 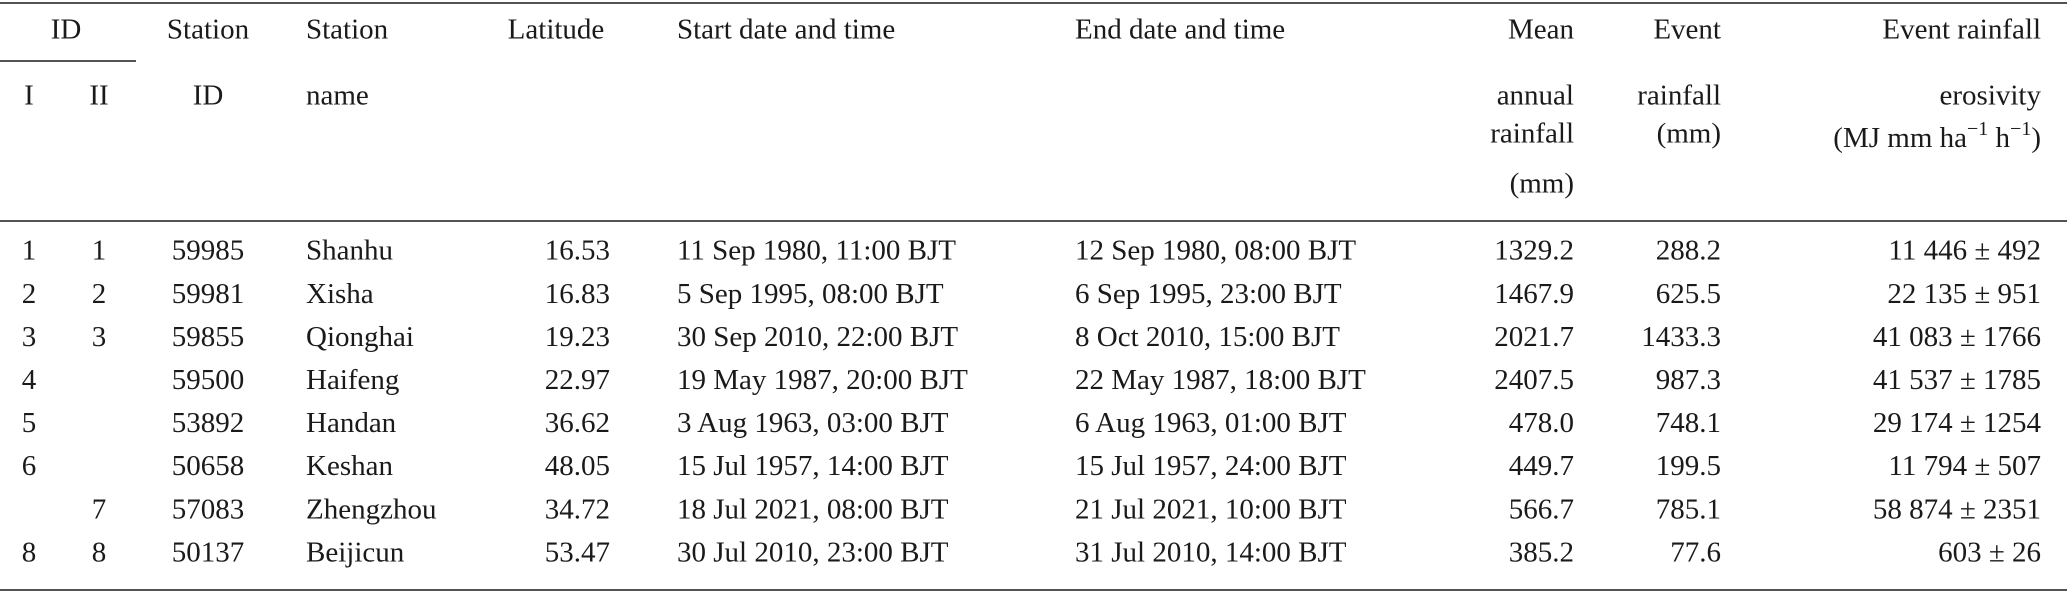 What do you see at coordinates (337, 96) in the screenshot?
I see `header-cell: name` at bounding box center [337, 96].